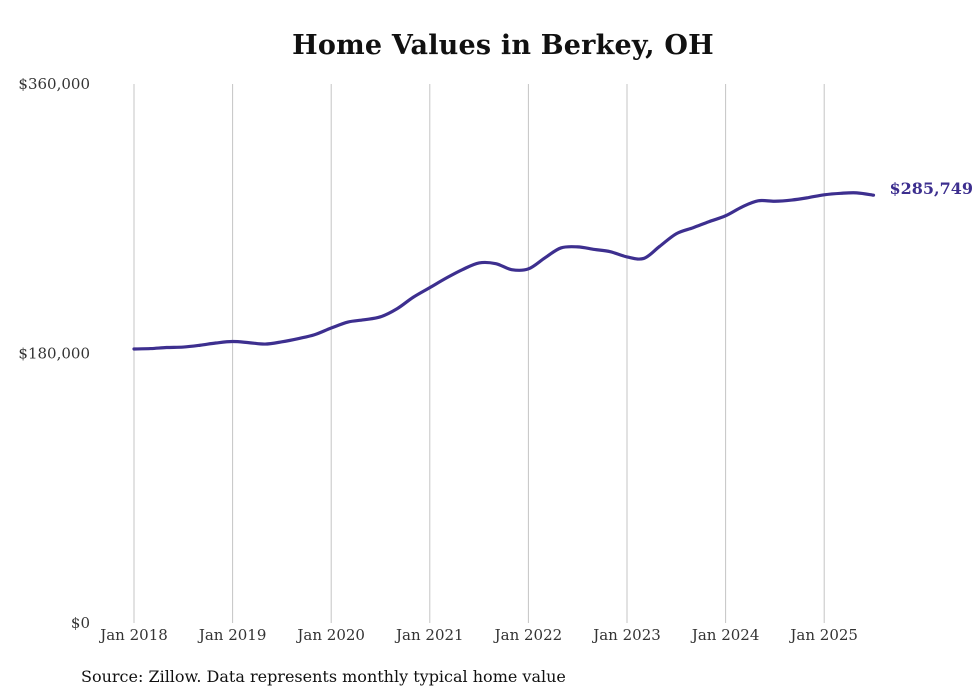  Describe the element at coordinates (133, 635) in the screenshot. I see `x-tick-label: Jan 2018` at that location.